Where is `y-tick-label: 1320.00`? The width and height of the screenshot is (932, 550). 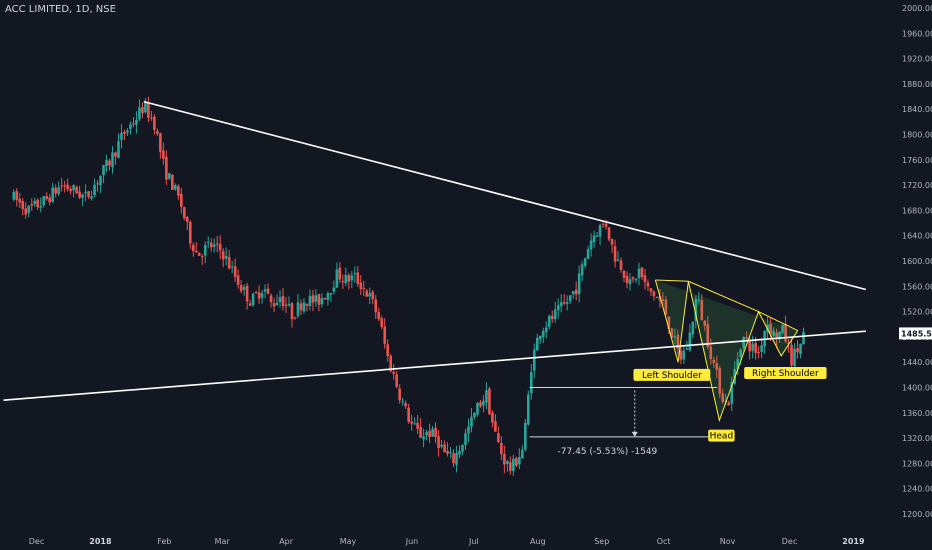 y-tick-label: 1320.00 is located at coordinates (917, 438).